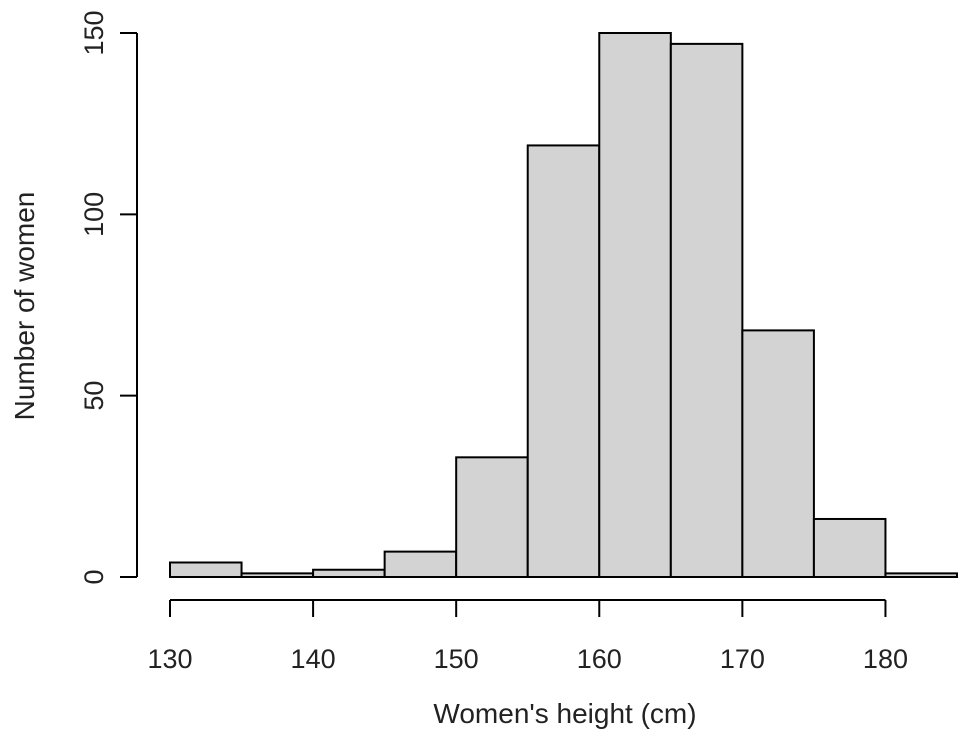 Image resolution: width=966 pixels, height=740 pixels. Describe the element at coordinates (564, 713) in the screenshot. I see `x-axis-title: Women's height (cm)` at that location.